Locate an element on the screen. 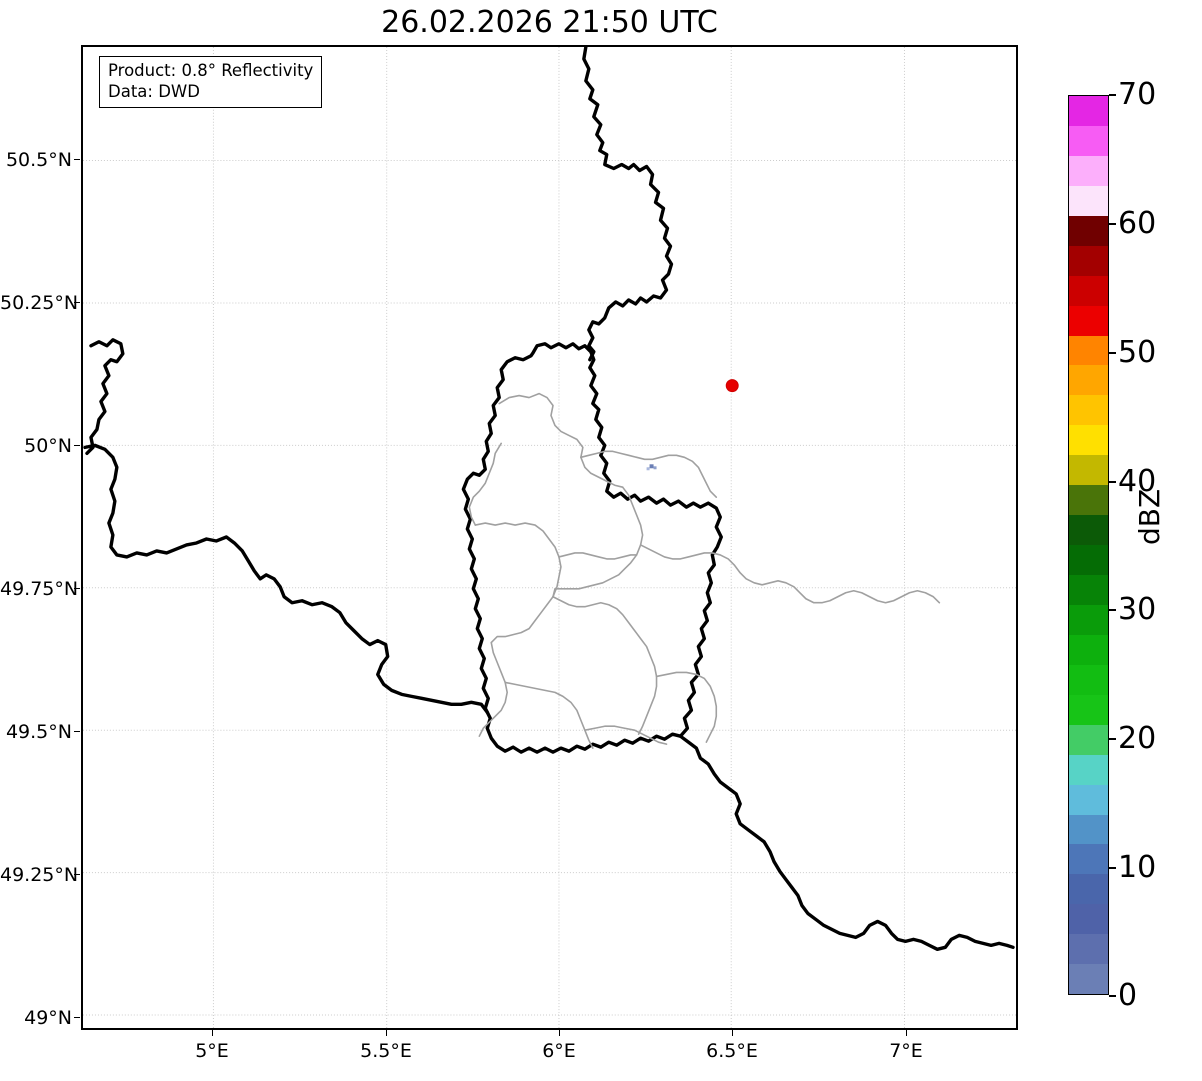  ytick-label-49-75: 49.75°N is located at coordinates (39, 589).